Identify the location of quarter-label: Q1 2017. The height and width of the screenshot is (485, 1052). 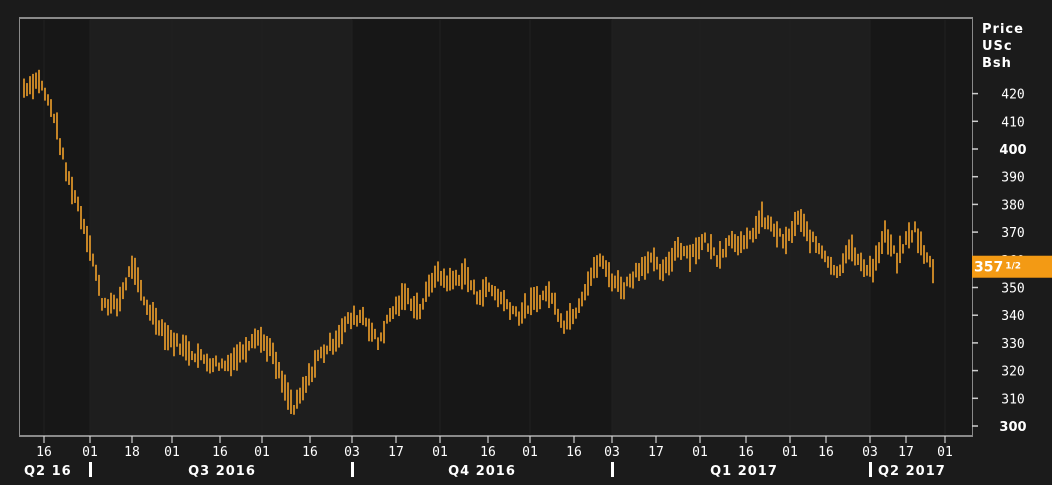
(744, 471).